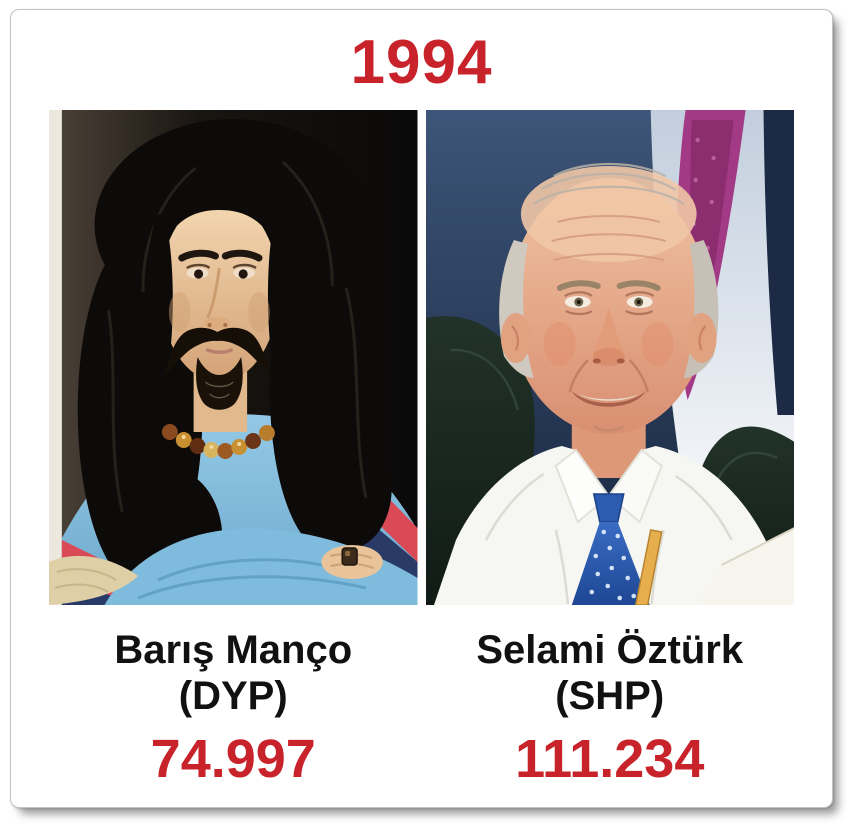  I want to click on candidate-caption: Barış Manço (DYP), so click(233, 673).